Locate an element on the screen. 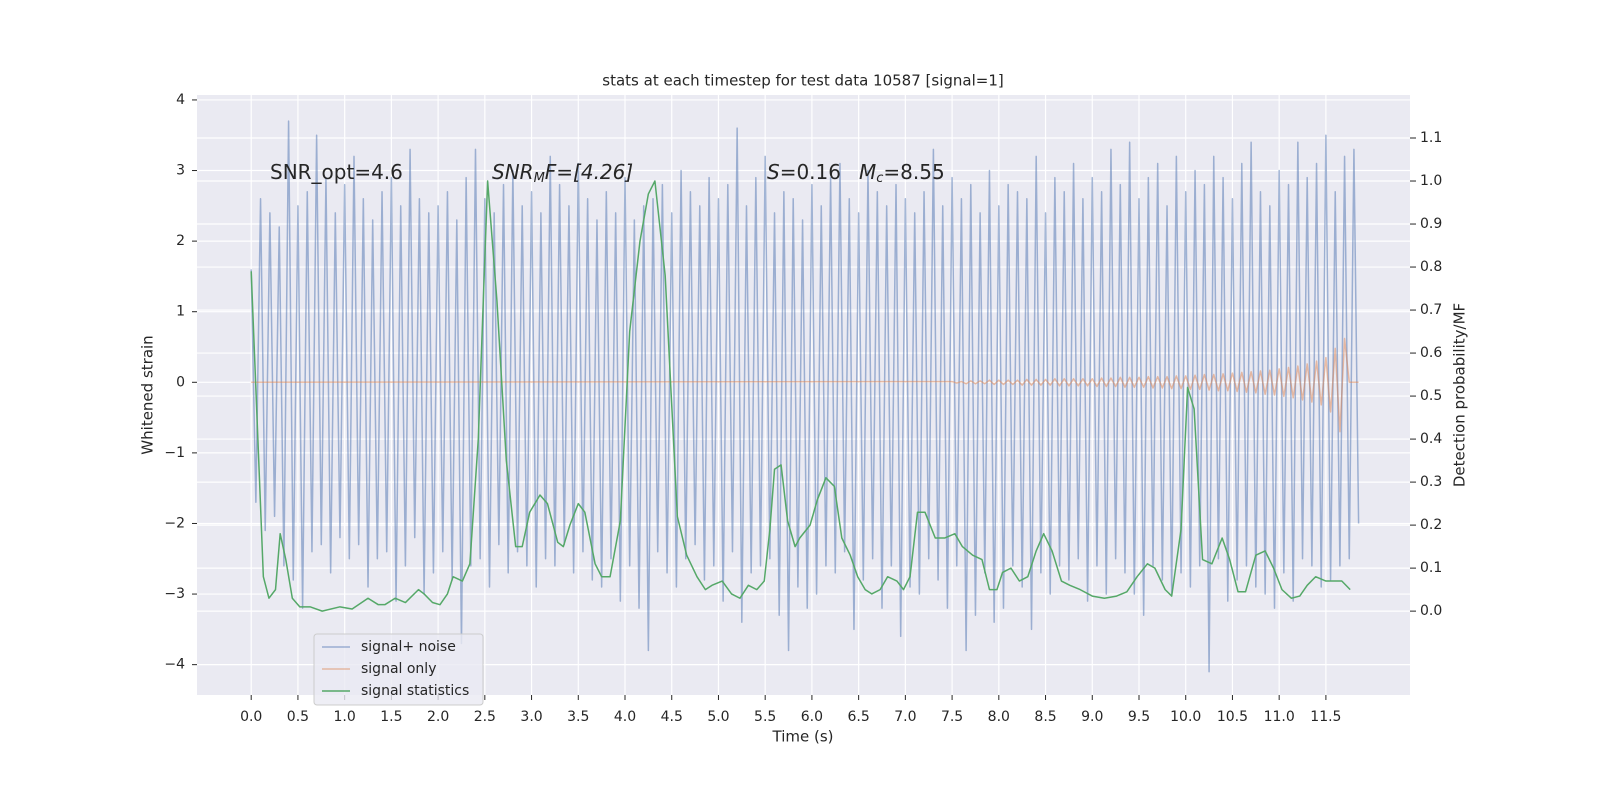 The height and width of the screenshot is (800, 1600). y2-tick-label: 0.3 is located at coordinates (1431, 482).